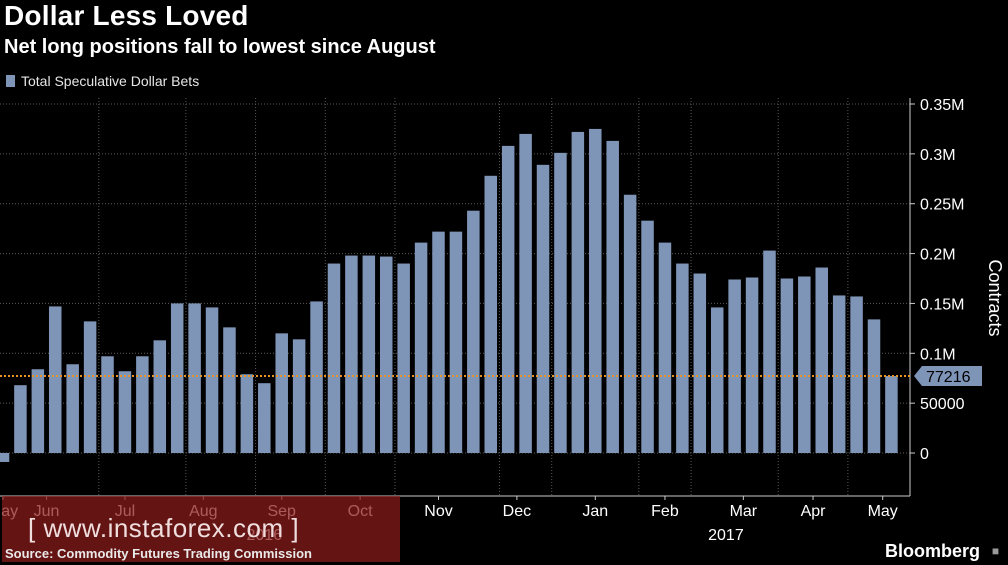 This screenshot has height=565, width=1008. What do you see at coordinates (932, 551) in the screenshot?
I see `brand-logo: Bloomberg` at bounding box center [932, 551].